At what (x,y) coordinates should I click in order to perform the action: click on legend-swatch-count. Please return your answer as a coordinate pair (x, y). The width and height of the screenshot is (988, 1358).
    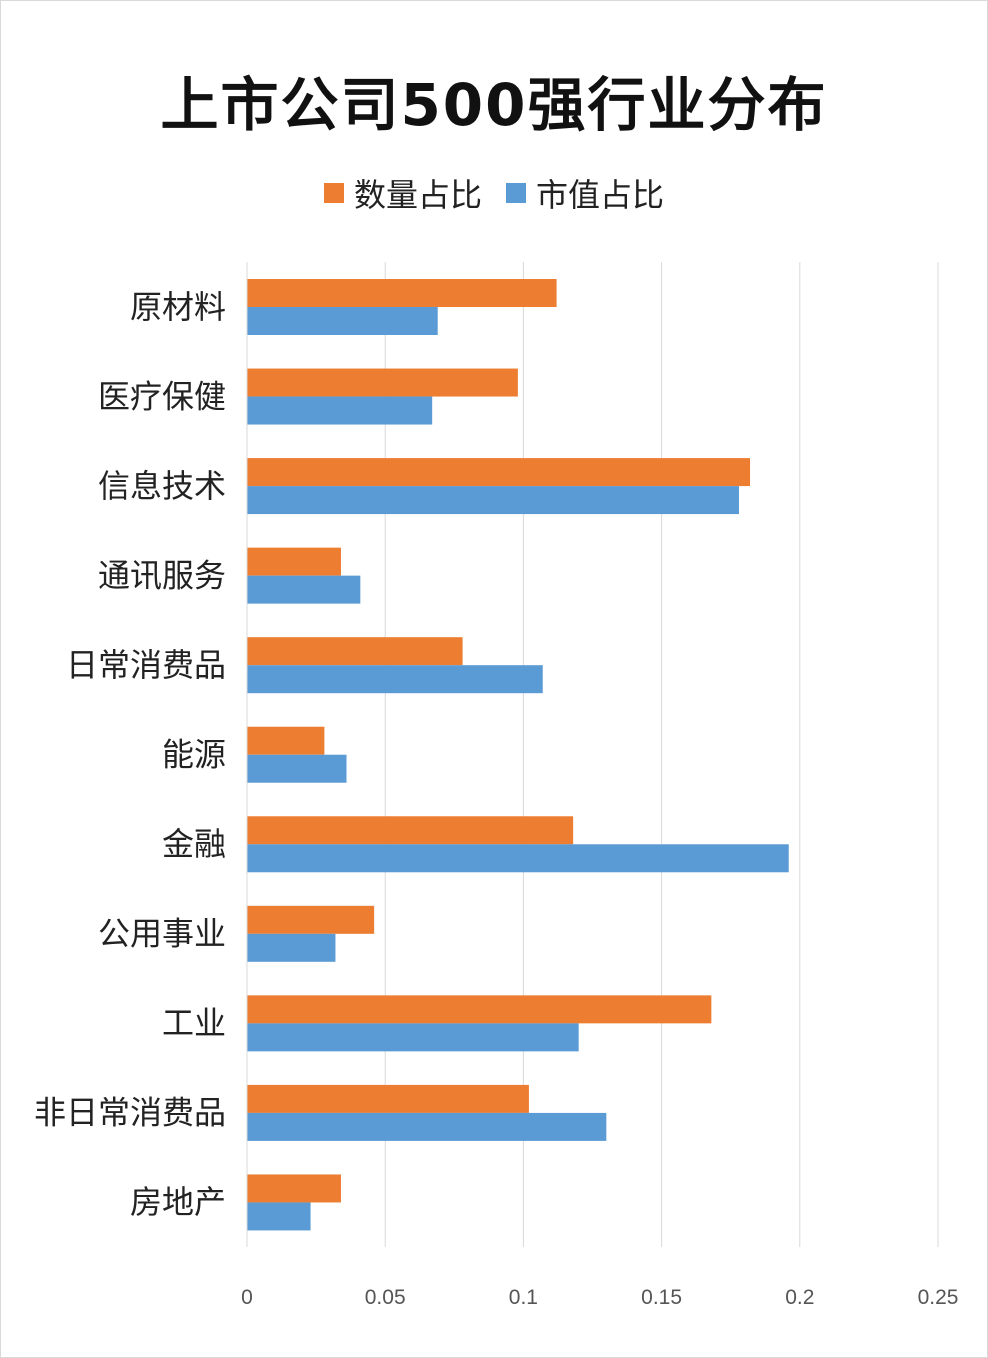
    Looking at the image, I should click on (333, 193).